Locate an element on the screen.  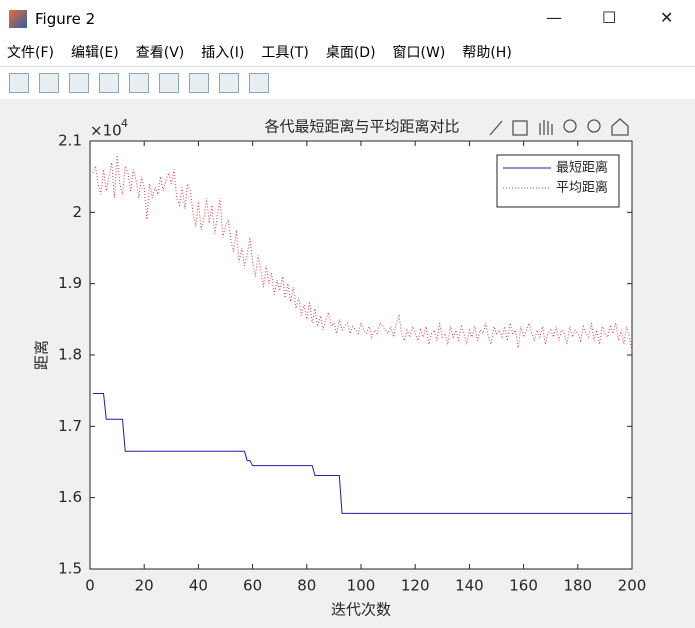
zoom-out-tool is located at coordinates (594, 126).